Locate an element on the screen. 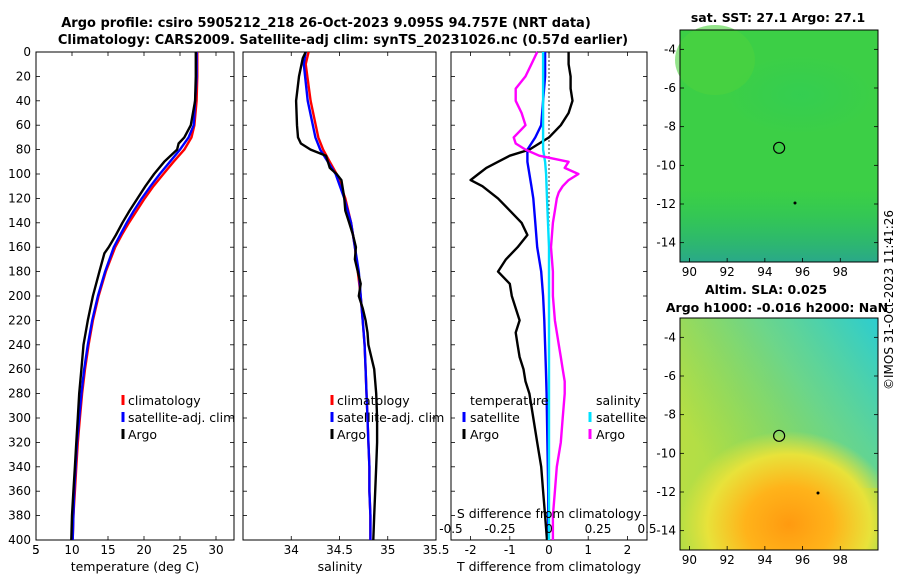 Image resolution: width=900 pixels, height=584 pixels. top-x-tick-label: 0.25 is located at coordinates (598, 529).